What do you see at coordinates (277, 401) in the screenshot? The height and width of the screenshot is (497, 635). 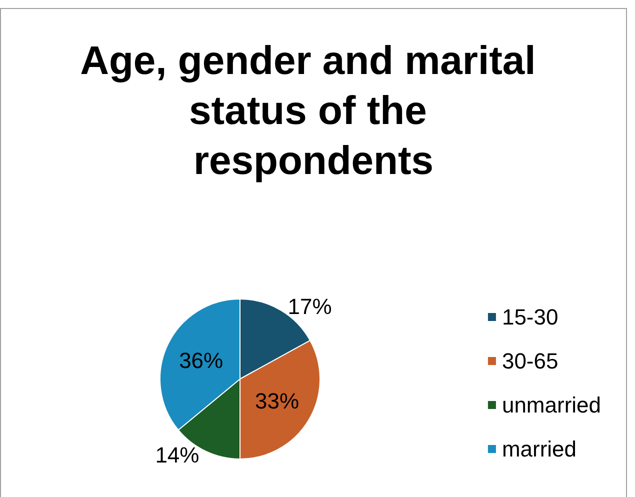 I see `data-label: 33%` at bounding box center [277, 401].